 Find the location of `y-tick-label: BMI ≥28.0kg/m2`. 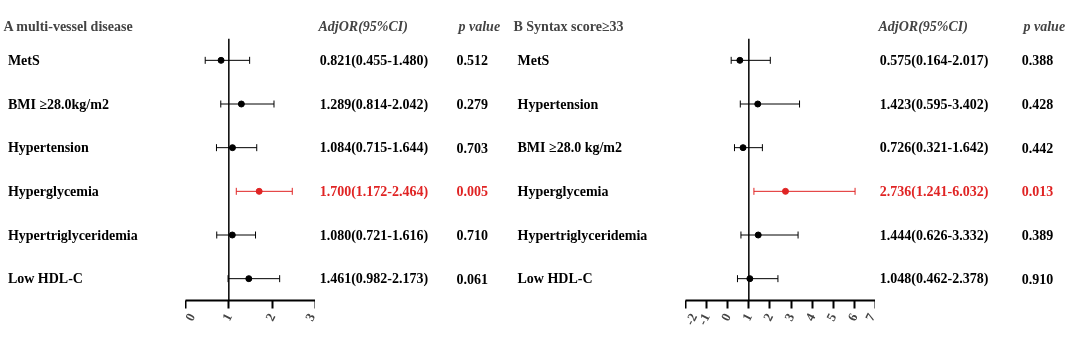

y-tick-label: BMI ≥28.0kg/m2 is located at coordinates (58, 104).